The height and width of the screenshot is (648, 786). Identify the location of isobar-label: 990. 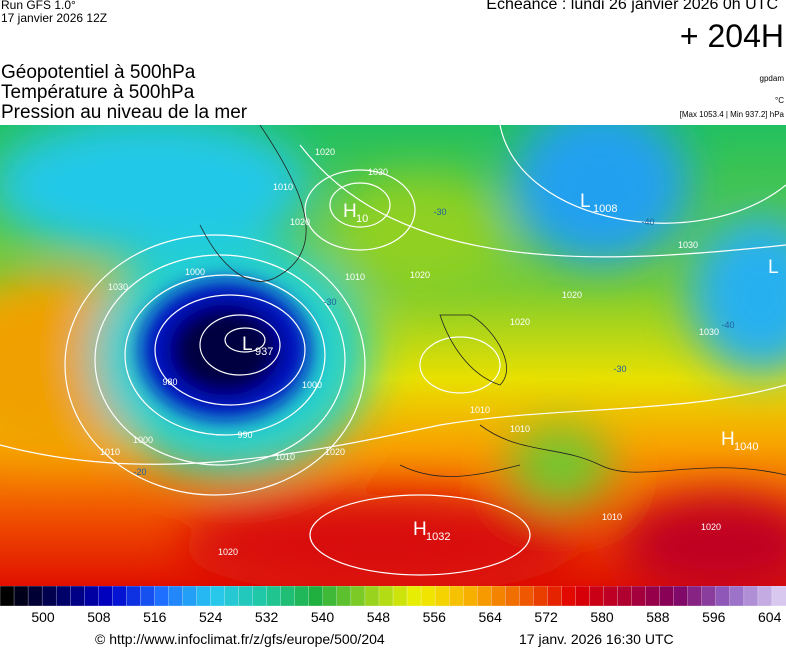
(244, 435).